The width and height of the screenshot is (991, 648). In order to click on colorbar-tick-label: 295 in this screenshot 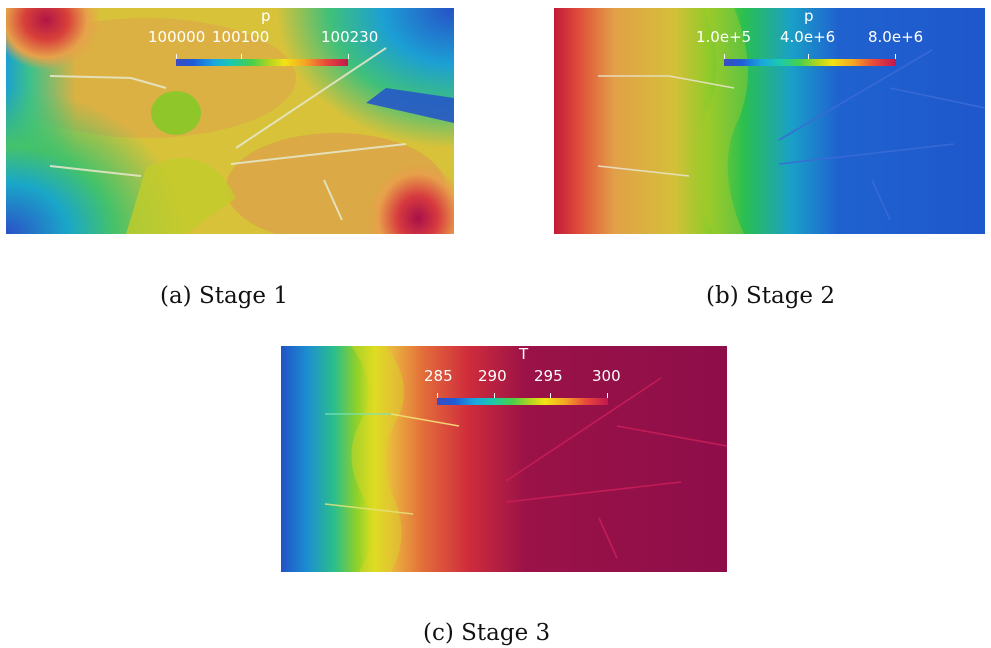, I will do `click(548, 376)`.